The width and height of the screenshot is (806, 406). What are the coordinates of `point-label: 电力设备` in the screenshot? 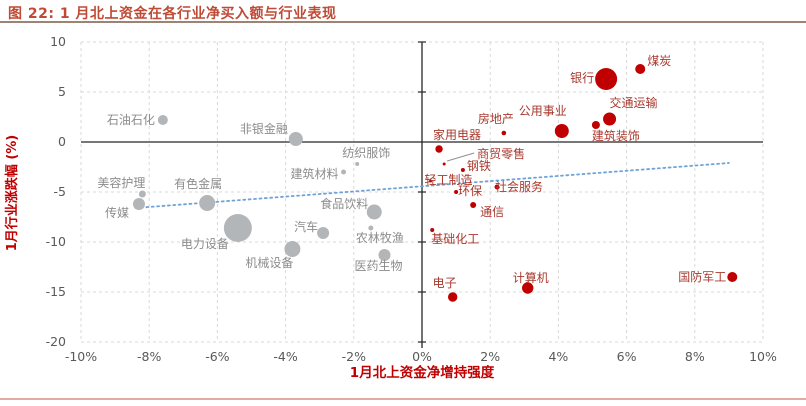 It's located at (205, 244).